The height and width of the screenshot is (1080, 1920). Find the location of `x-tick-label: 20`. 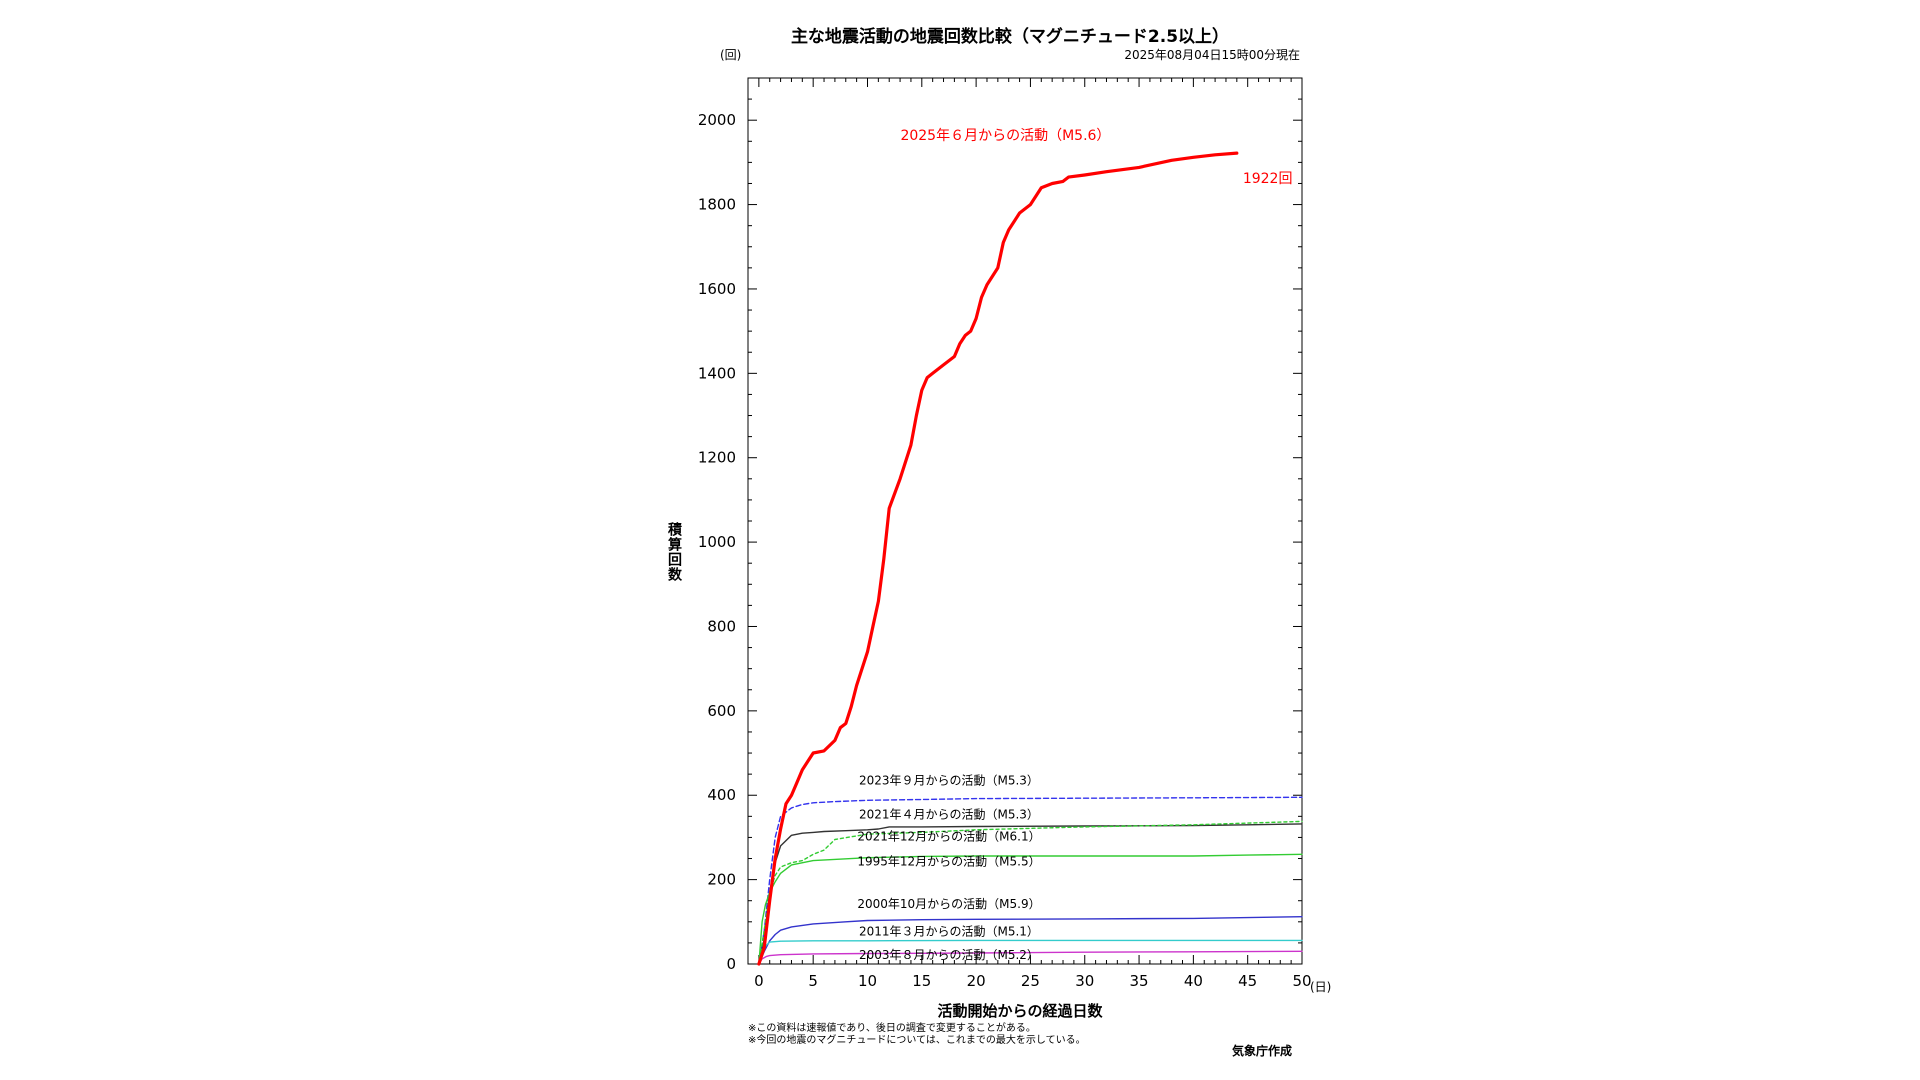

x-tick-label: 20 is located at coordinates (976, 981).